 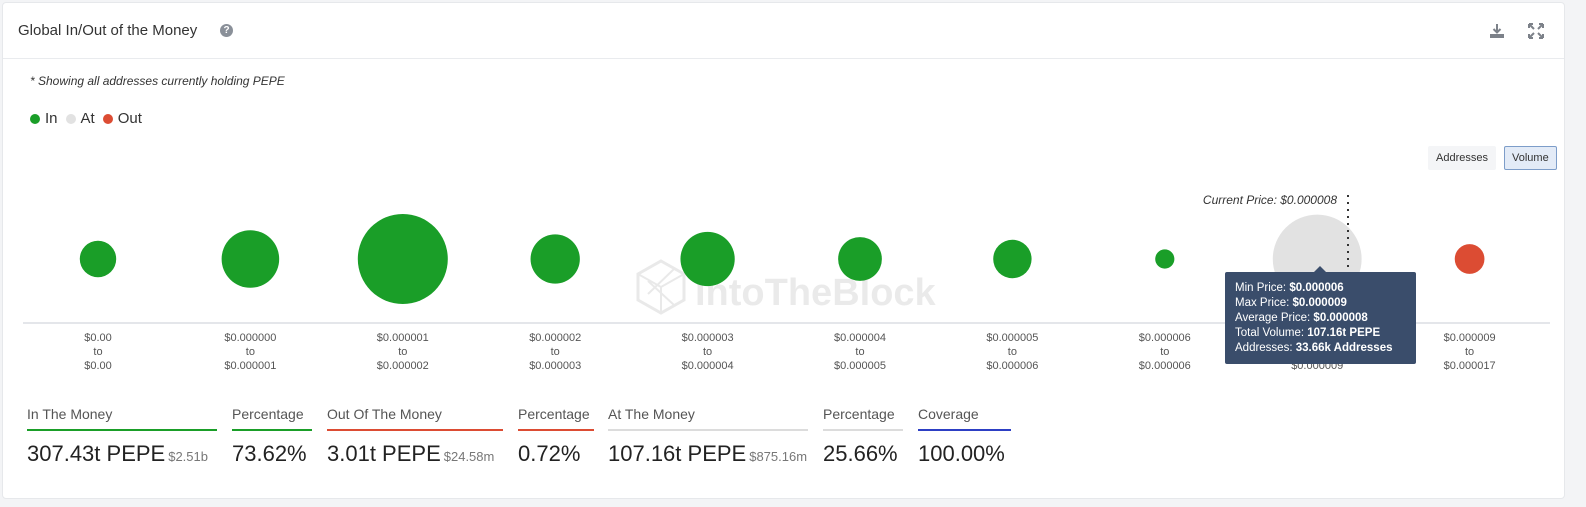 I want to click on stat-coverage: Coverage 100.00%, so click(x=964, y=436).